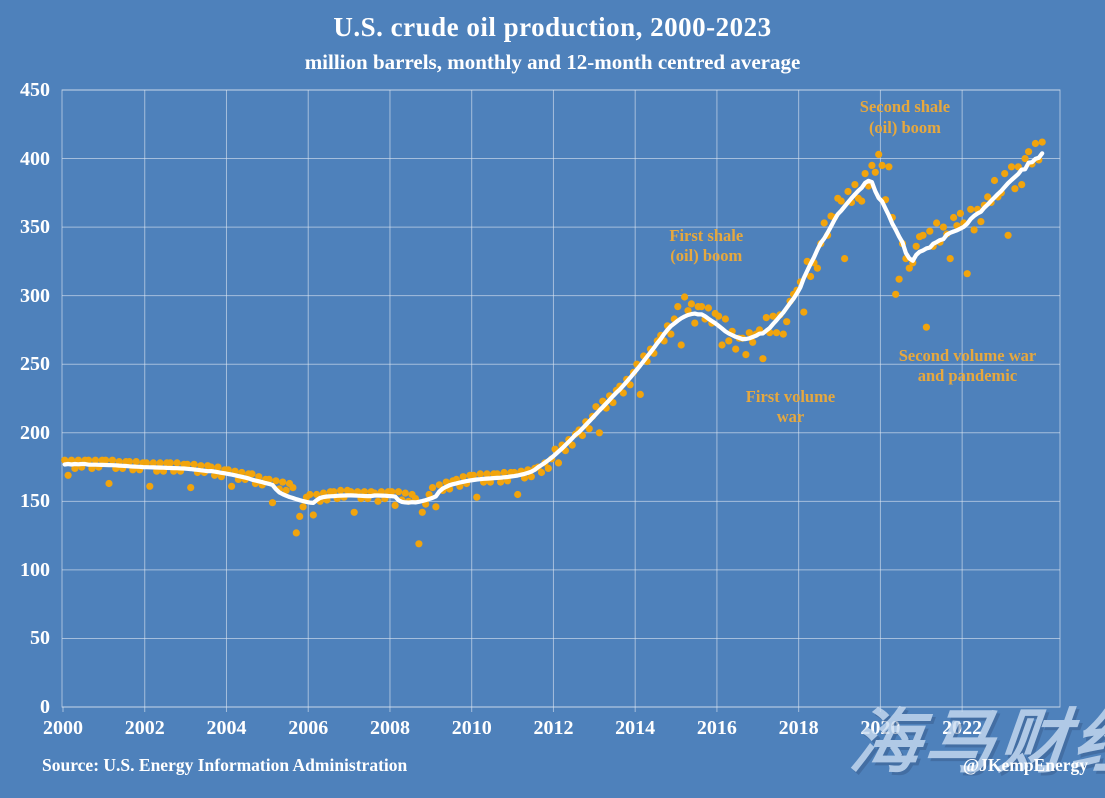 The width and height of the screenshot is (1105, 798). What do you see at coordinates (706, 246) in the screenshot?
I see `annotation-text: First shale (oil) boom` at bounding box center [706, 246].